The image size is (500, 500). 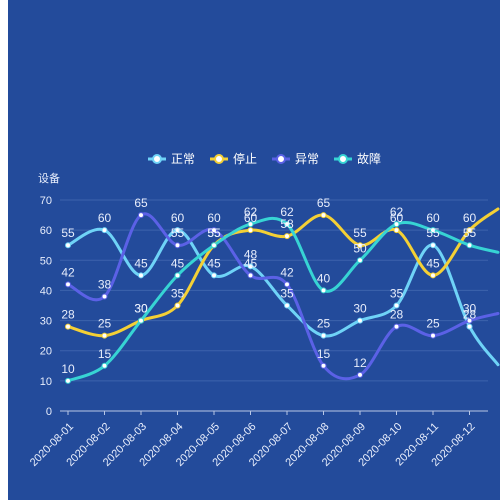 What do you see at coordinates (397, 315) in the screenshot?
I see `data-label: 28` at bounding box center [397, 315].